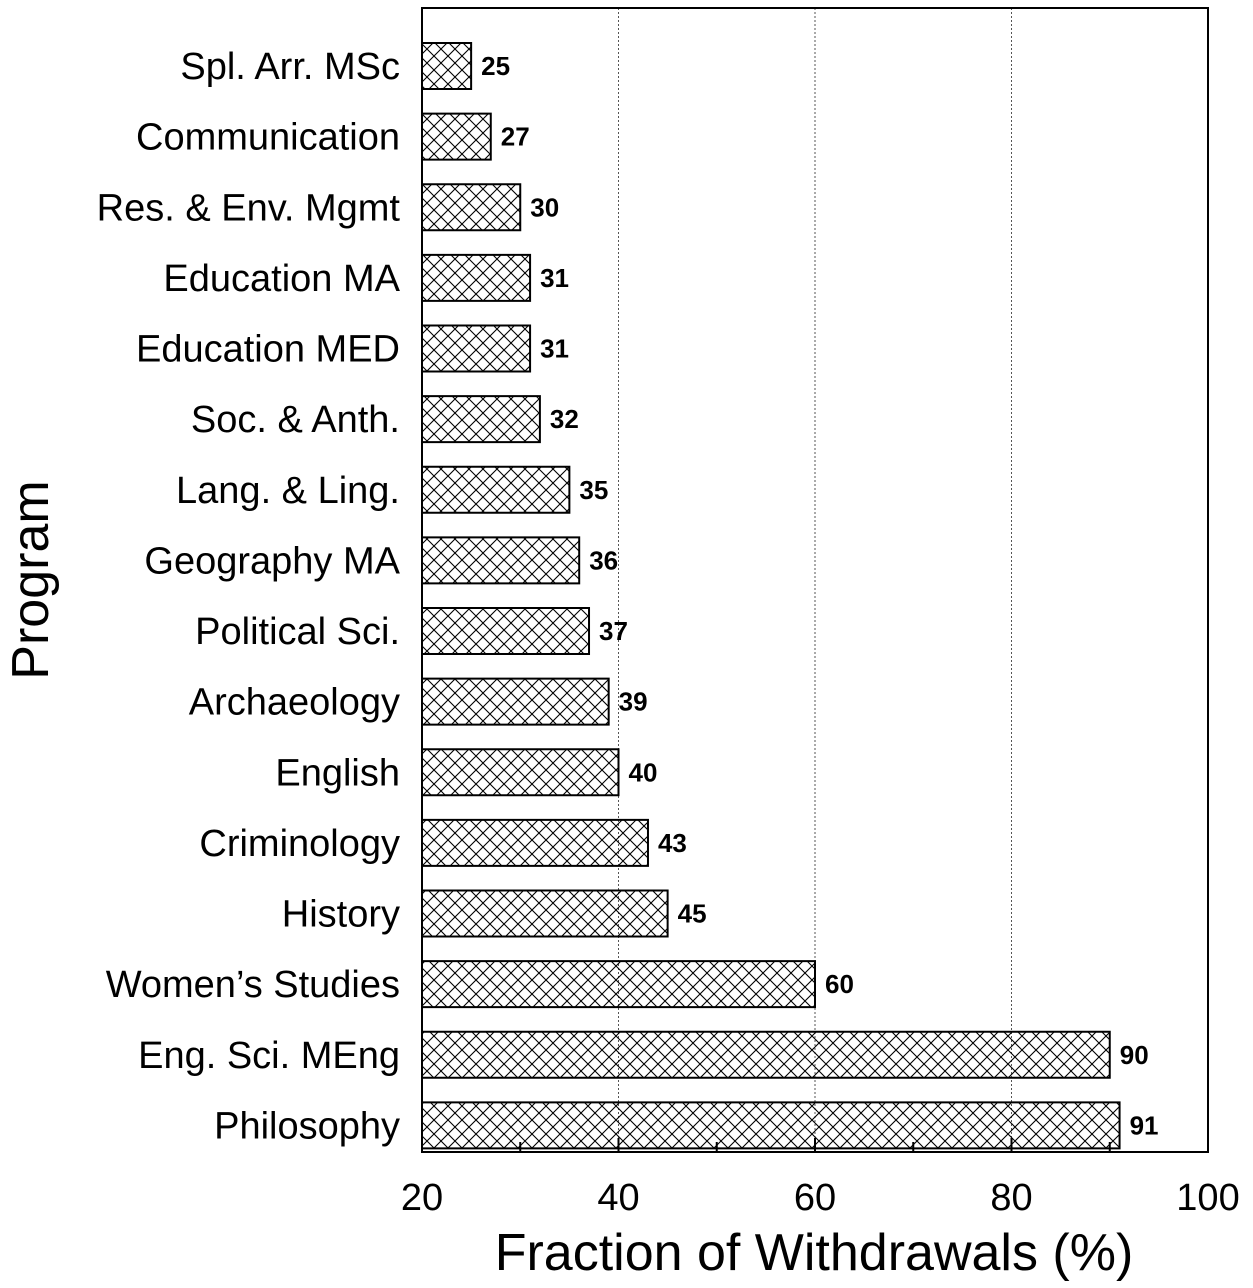 The height and width of the screenshot is (1288, 1253). I want to click on value-label-3: 31, so click(554, 278).